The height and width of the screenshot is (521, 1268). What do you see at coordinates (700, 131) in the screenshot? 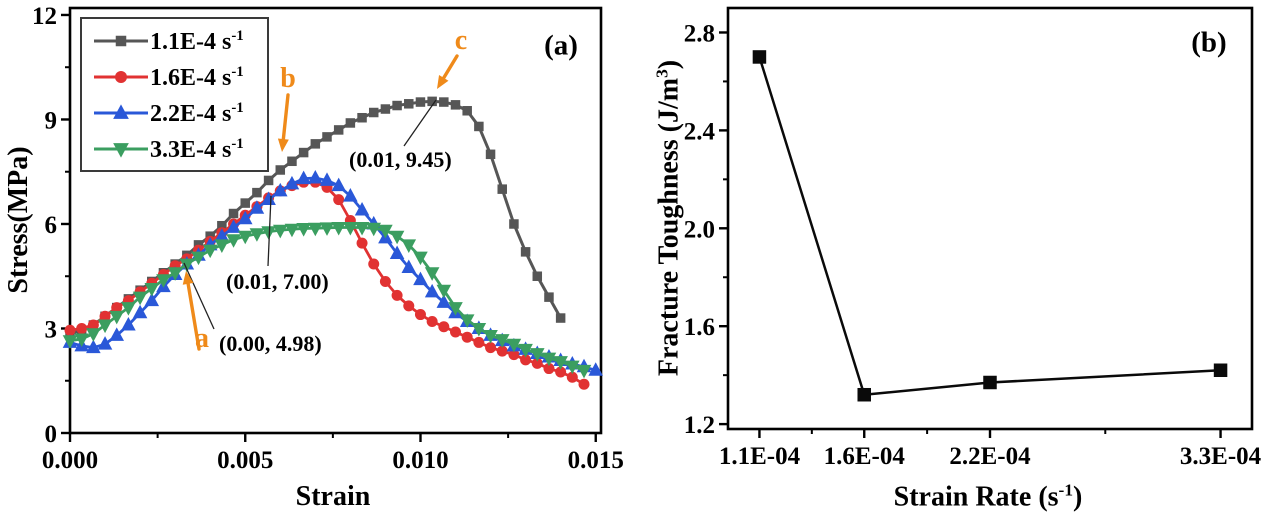
I see `y-tick-label: 2.4` at bounding box center [700, 131].